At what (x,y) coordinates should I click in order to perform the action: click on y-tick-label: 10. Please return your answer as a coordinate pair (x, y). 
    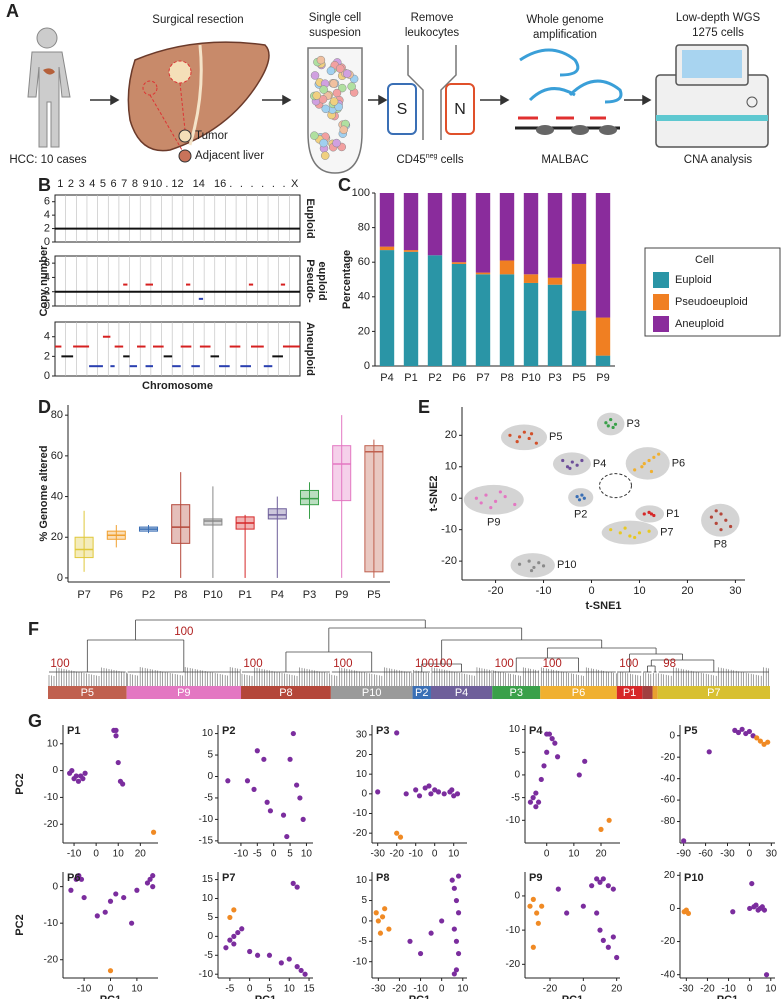
    Looking at the image, I should click on (362, 880).